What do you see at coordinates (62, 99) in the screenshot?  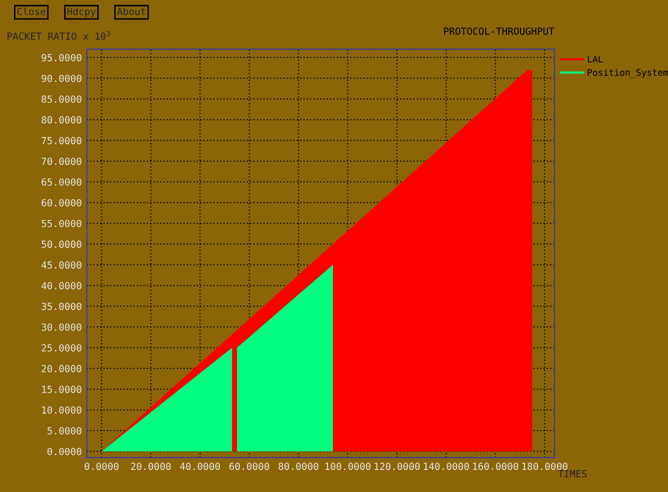 I see `y-tick-label: 85.0000` at bounding box center [62, 99].